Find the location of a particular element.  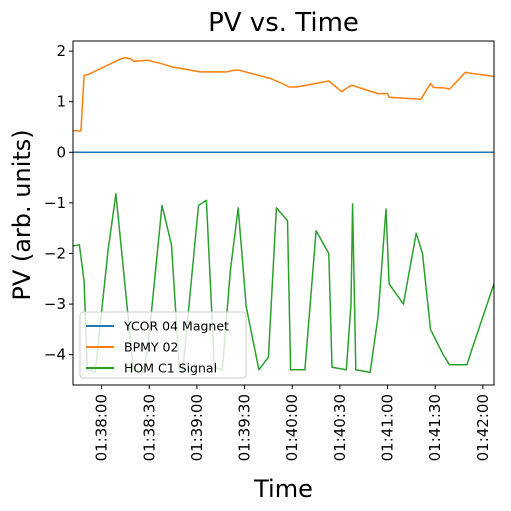

y-tick-label: 1 is located at coordinates (61, 102).